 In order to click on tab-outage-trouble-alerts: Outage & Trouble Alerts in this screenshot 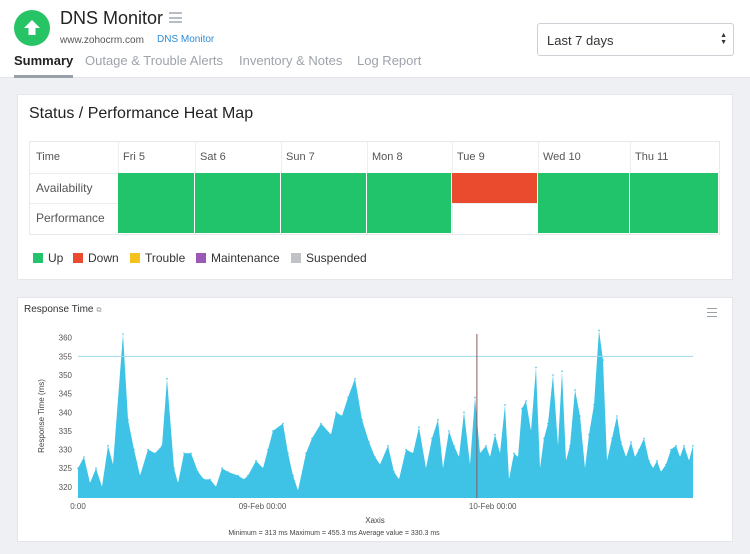, I will do `click(154, 60)`.